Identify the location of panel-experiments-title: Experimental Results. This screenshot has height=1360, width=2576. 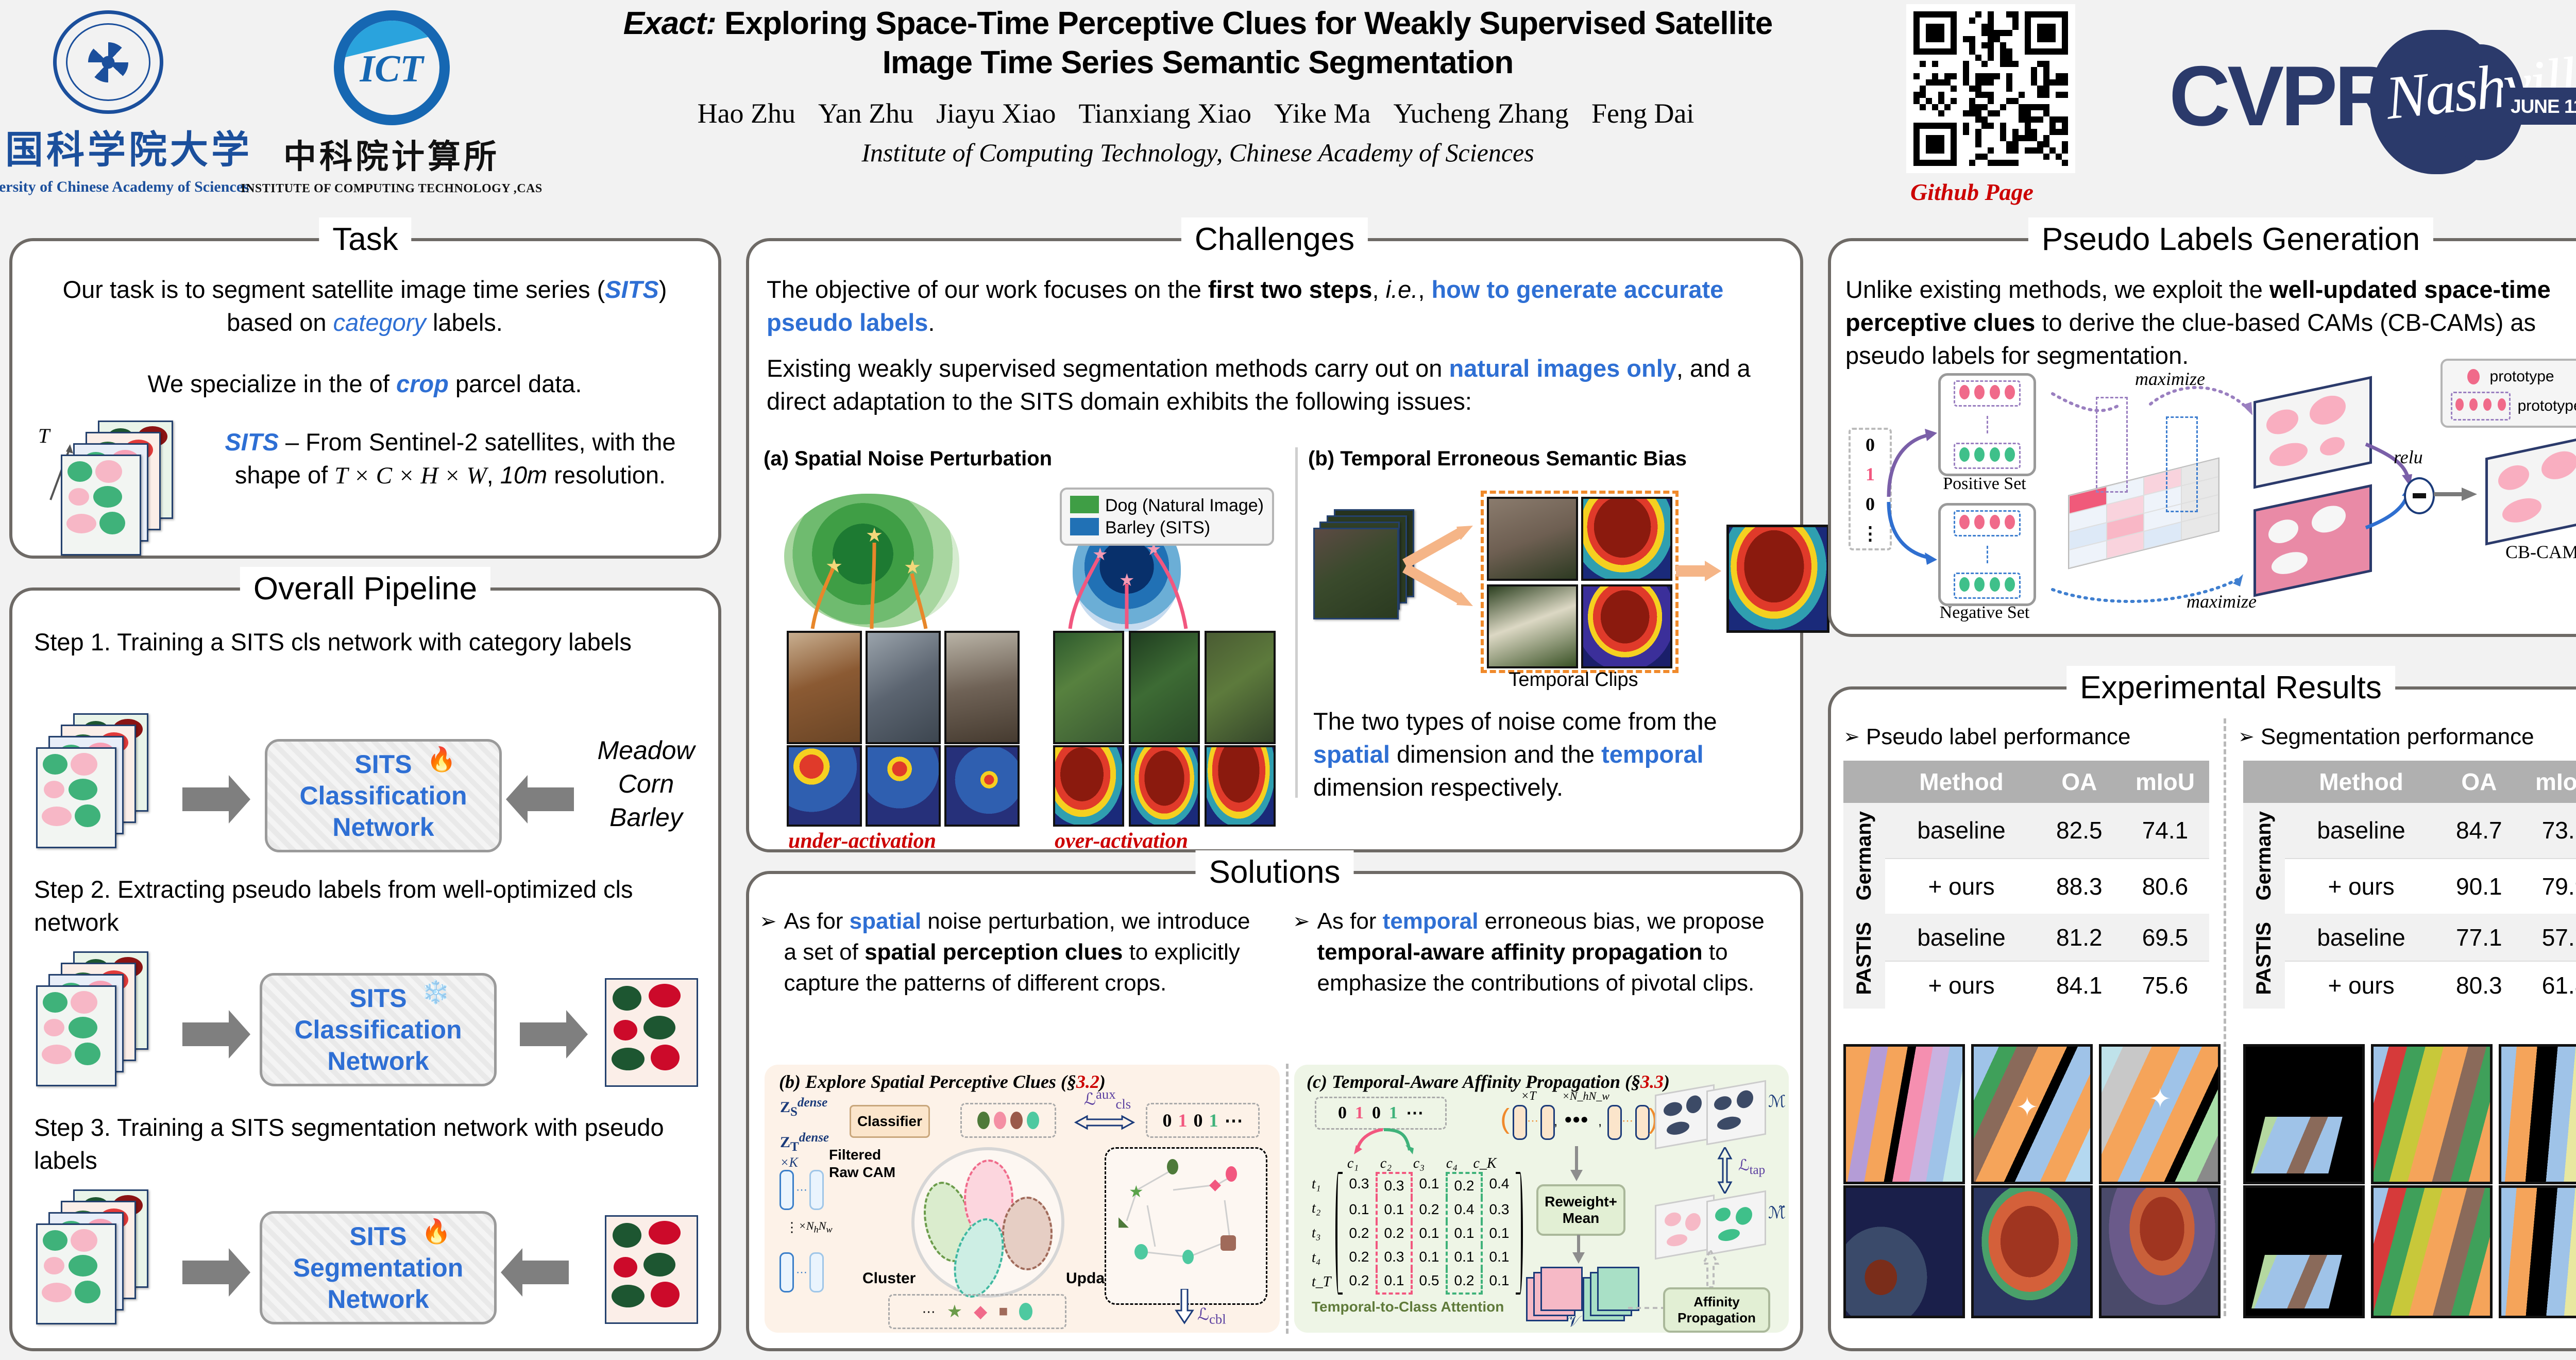
(2230, 688).